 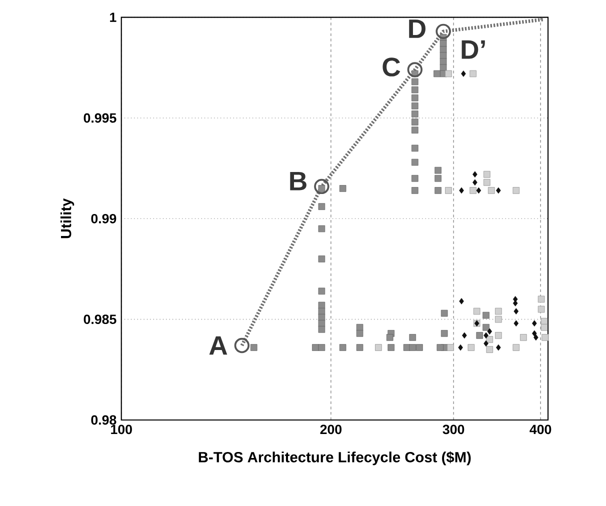 What do you see at coordinates (417, 29) in the screenshot?
I see `annotation: D` at bounding box center [417, 29].